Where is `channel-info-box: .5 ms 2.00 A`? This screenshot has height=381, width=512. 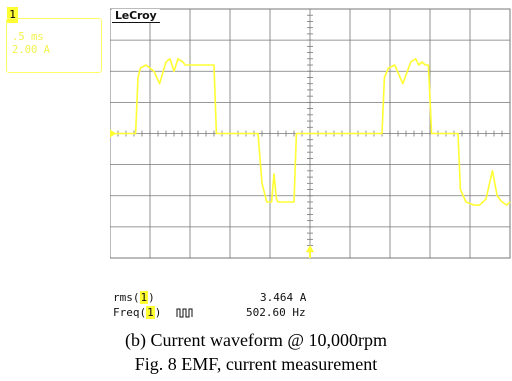
channel-info-box: .5 ms 2.00 A is located at coordinates (54, 45).